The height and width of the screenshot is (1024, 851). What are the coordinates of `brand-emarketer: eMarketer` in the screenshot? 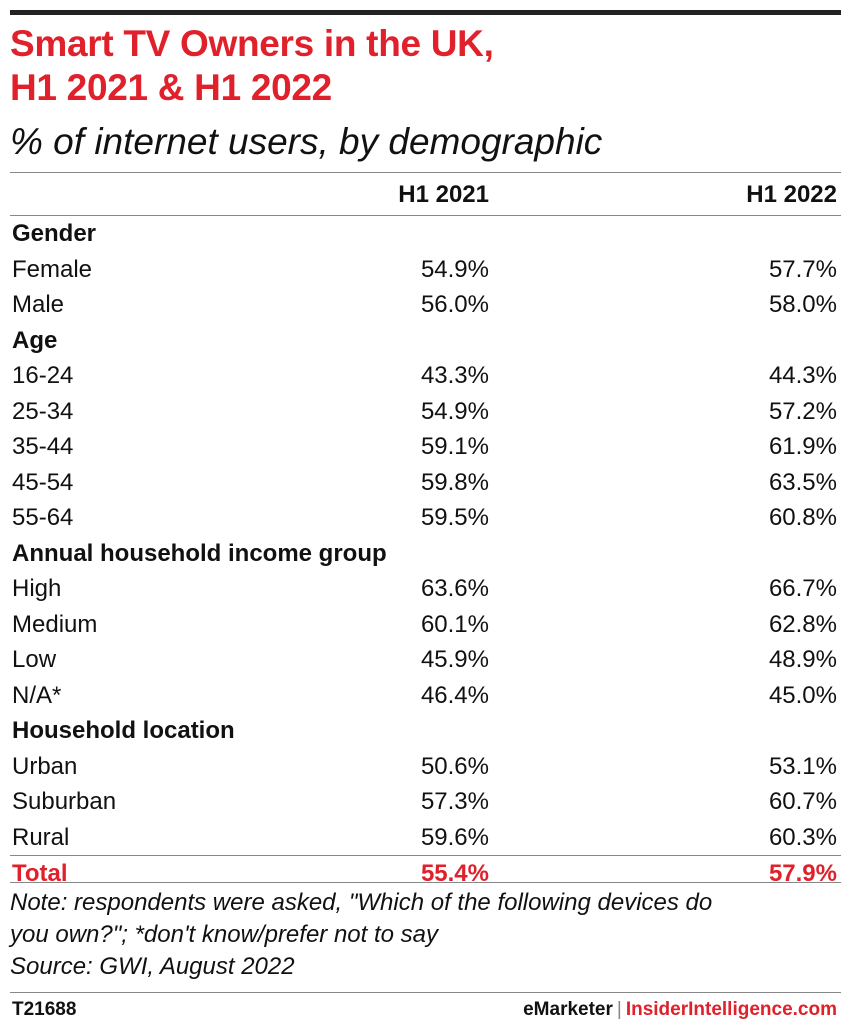 It's located at (568, 1009).